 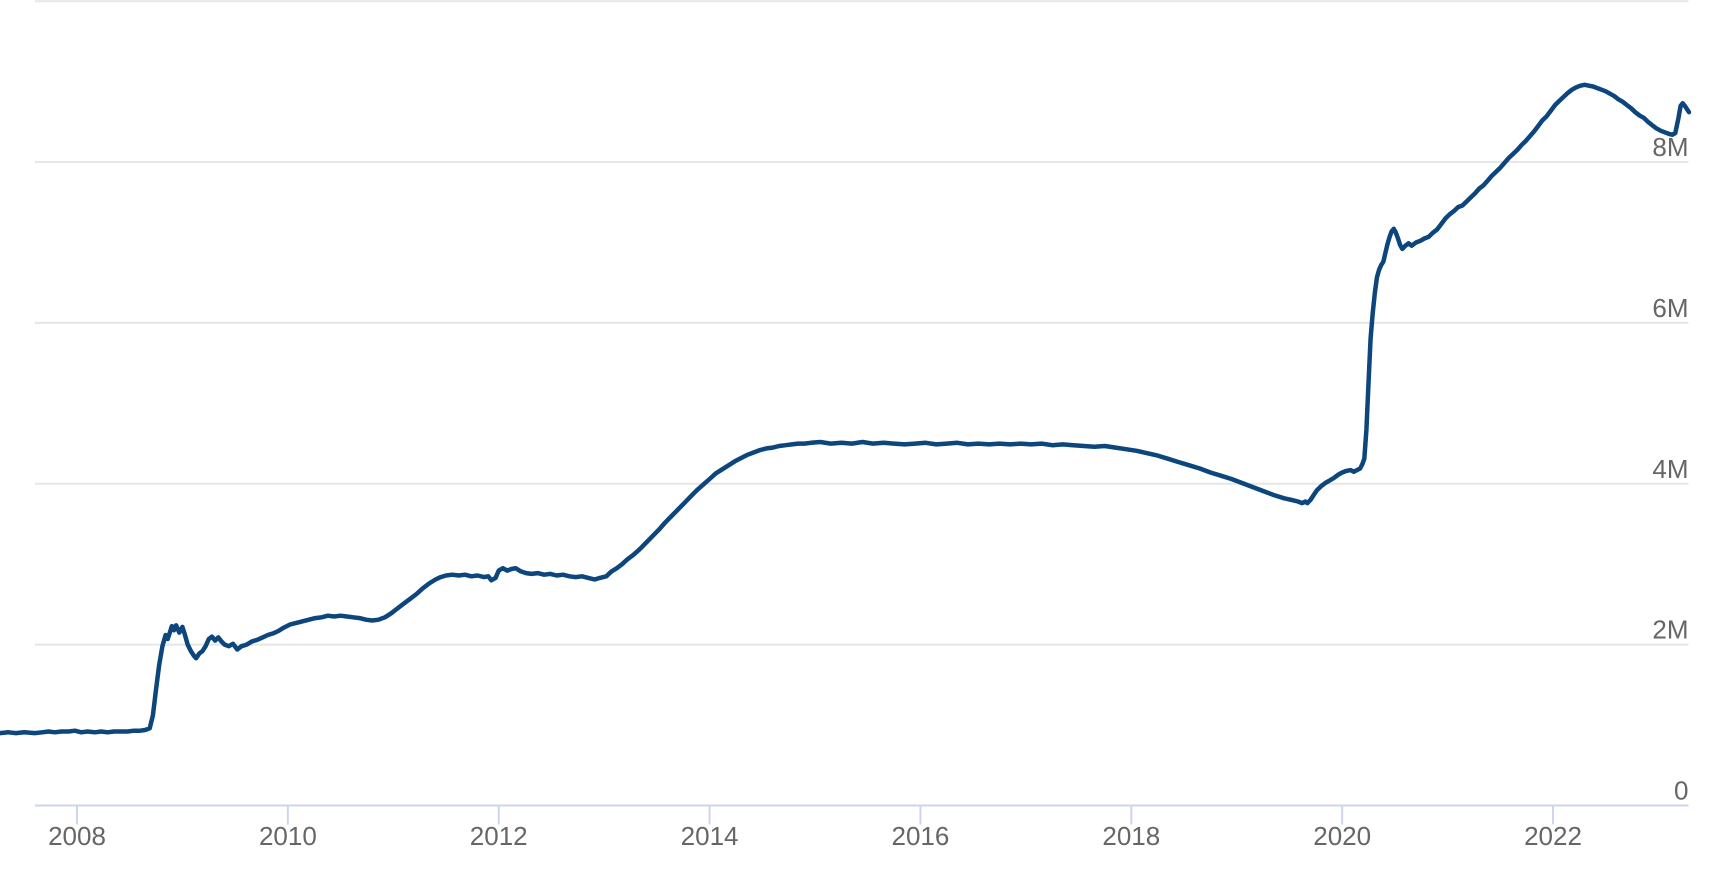 I want to click on x-axis-label: 2012, so click(x=499, y=836).